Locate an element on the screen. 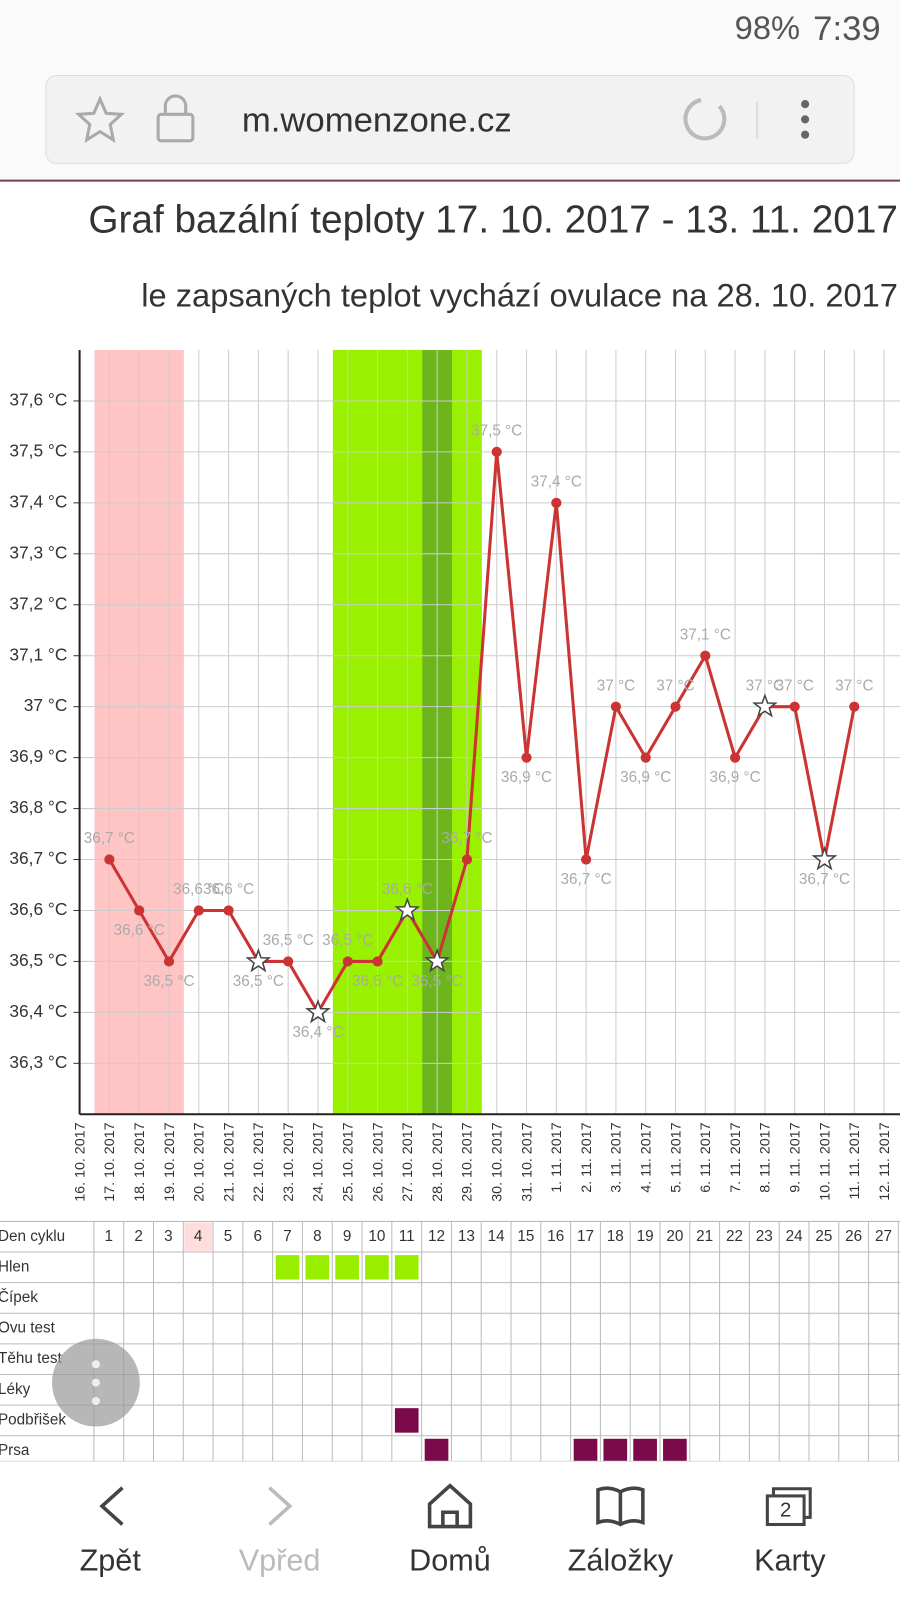 Image resolution: width=900 pixels, height=1600 pixels. day-number: 24 is located at coordinates (795, 1236).